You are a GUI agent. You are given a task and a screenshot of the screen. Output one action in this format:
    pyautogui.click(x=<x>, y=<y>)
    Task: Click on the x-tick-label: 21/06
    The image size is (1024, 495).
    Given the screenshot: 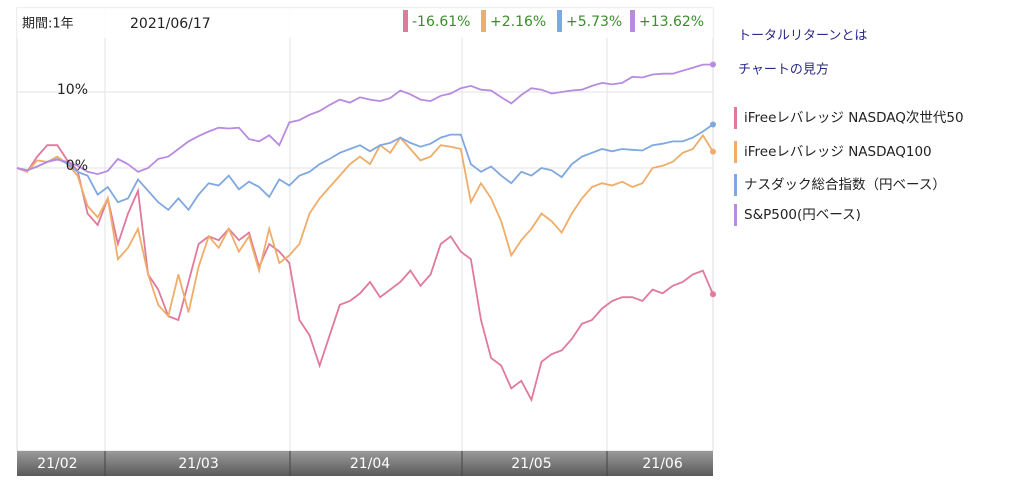 What is the action you would take?
    pyautogui.click(x=662, y=464)
    